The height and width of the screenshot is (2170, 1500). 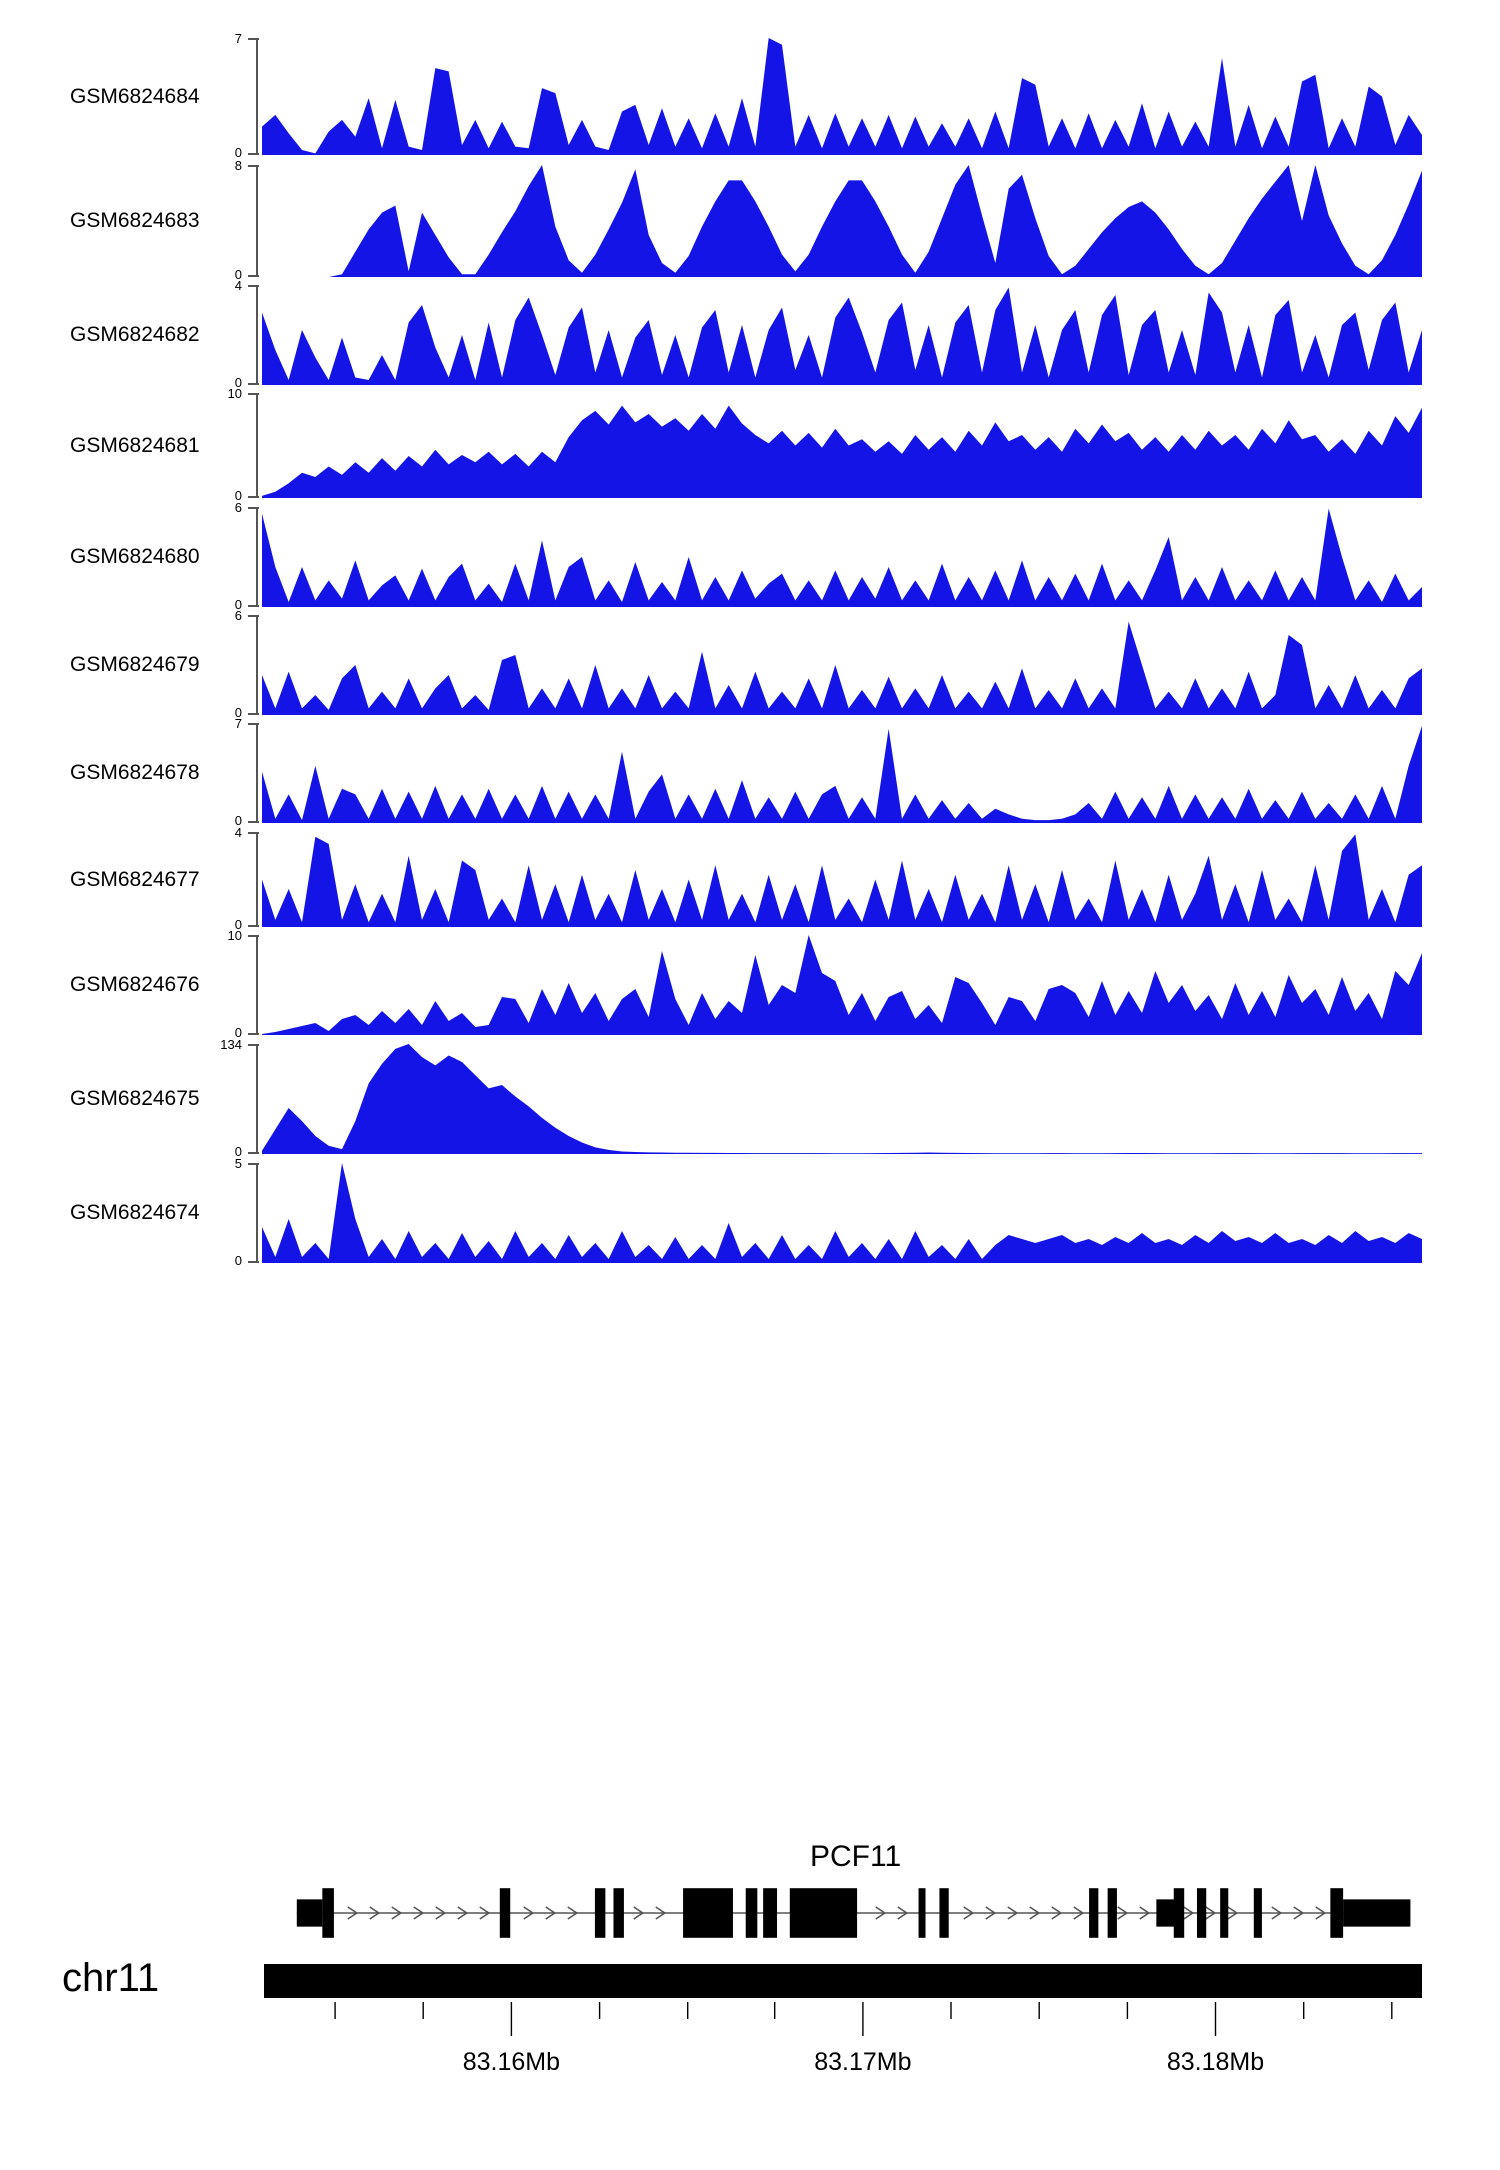 What do you see at coordinates (238, 165) in the screenshot?
I see `y-axis-max-label: 8` at bounding box center [238, 165].